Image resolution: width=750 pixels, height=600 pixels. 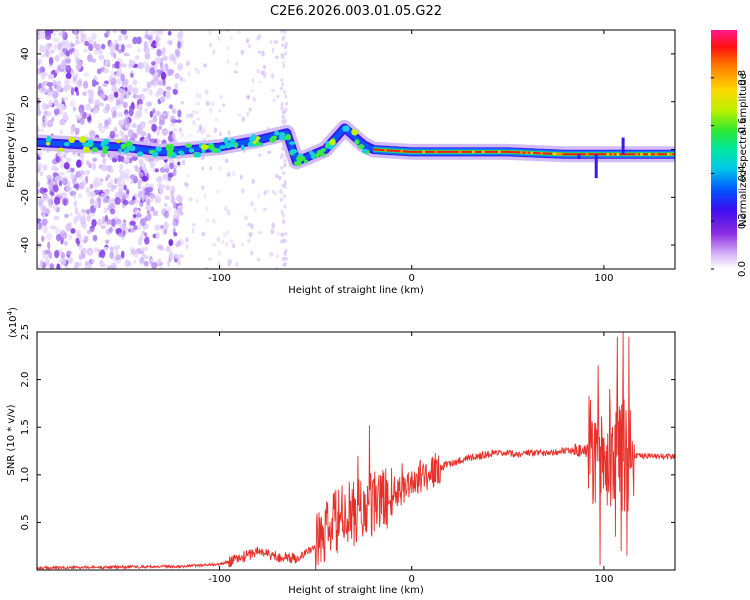 I want to click on spectrogram-ytick-label: -20, so click(x=25, y=197).